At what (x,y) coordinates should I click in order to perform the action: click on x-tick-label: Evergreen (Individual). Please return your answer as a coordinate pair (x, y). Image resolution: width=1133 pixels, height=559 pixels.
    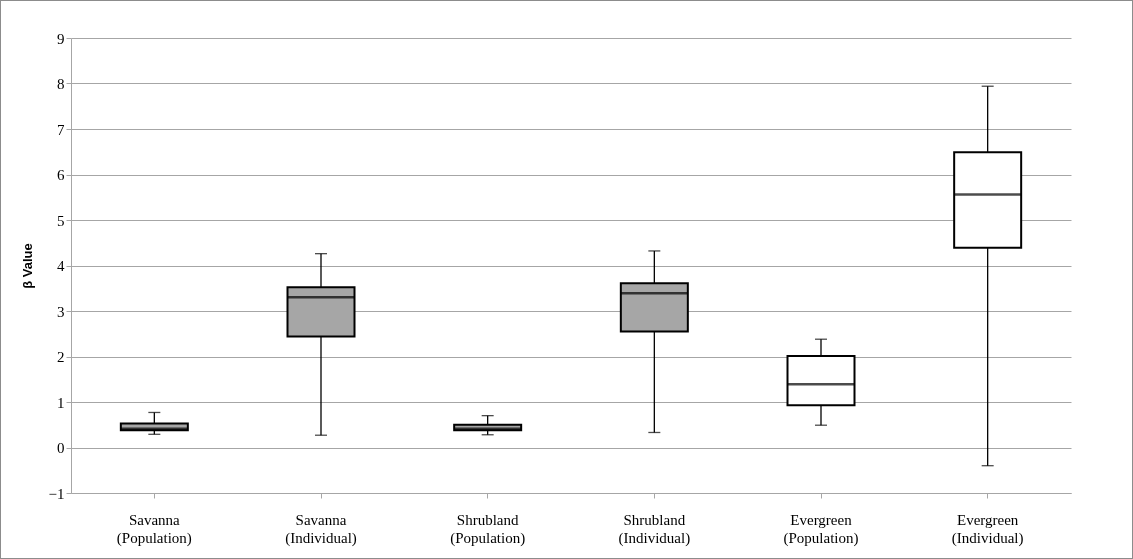
    Looking at the image, I should click on (987, 529).